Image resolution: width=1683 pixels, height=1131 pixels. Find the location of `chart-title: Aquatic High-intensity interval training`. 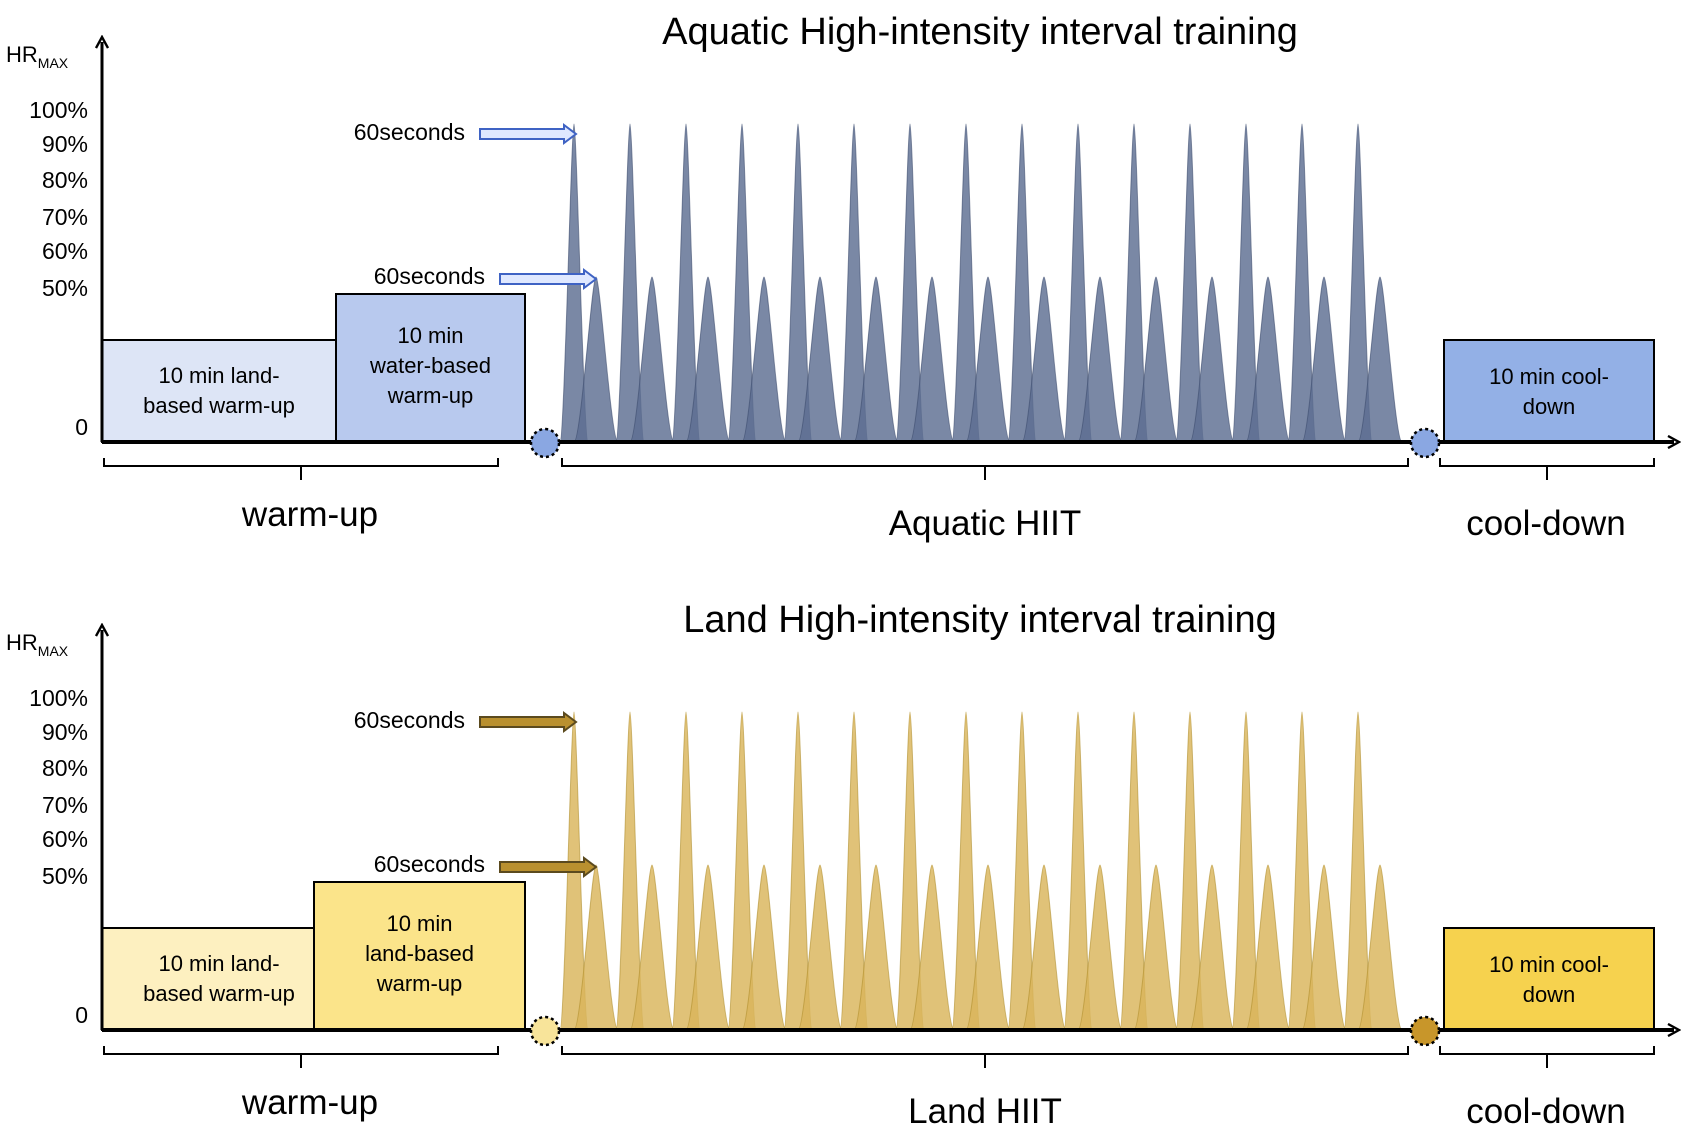

chart-title: Aquatic High-intensity interval training is located at coordinates (980, 32).